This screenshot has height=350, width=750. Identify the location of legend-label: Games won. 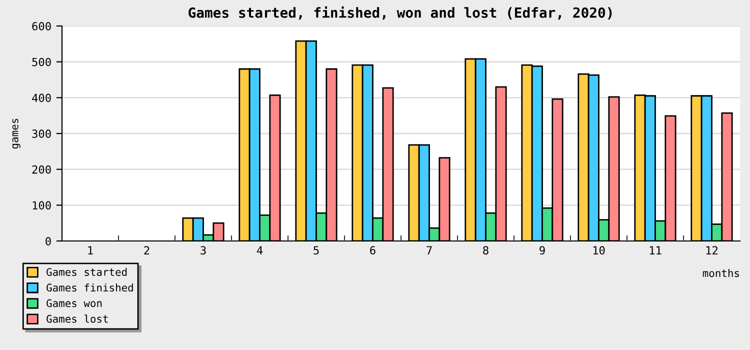
(74, 303).